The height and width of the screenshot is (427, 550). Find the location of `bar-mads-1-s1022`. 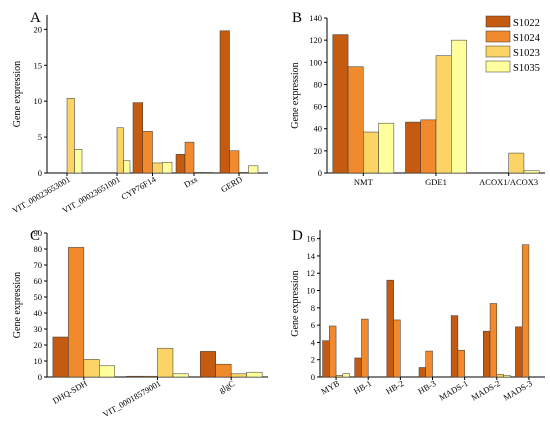

bar-mads-1-s1022 is located at coordinates (454, 346).